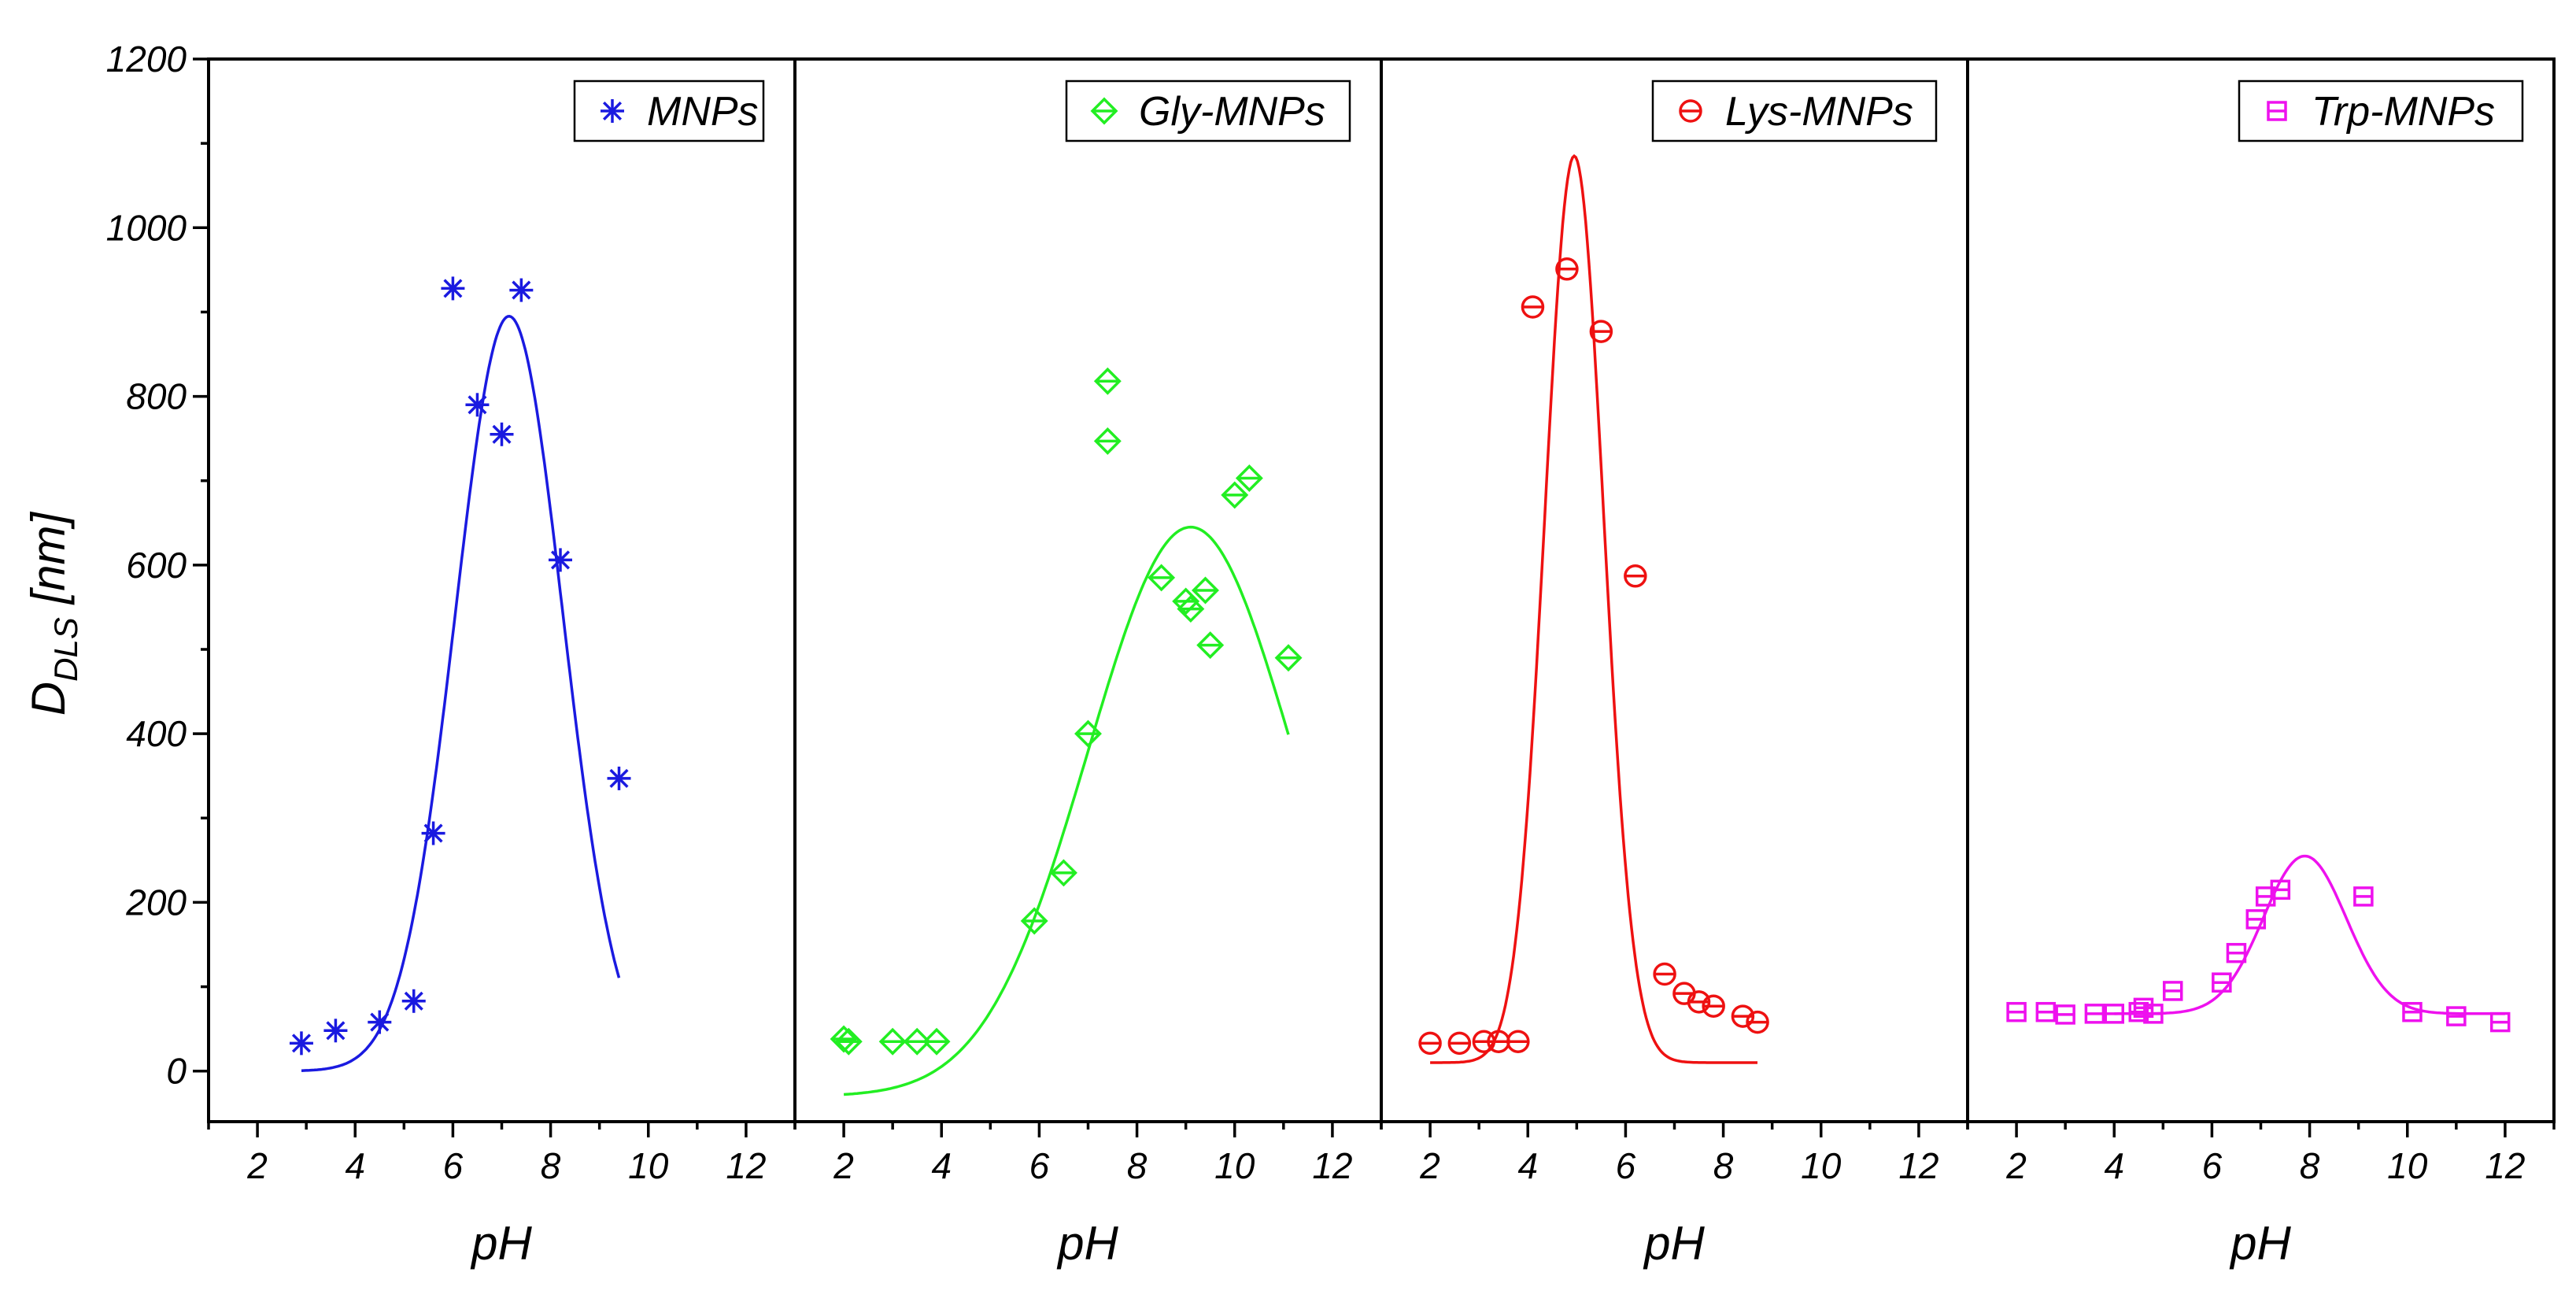  Describe the element at coordinates (48, 699) in the screenshot. I see `y-axis-title-main: D` at that location.